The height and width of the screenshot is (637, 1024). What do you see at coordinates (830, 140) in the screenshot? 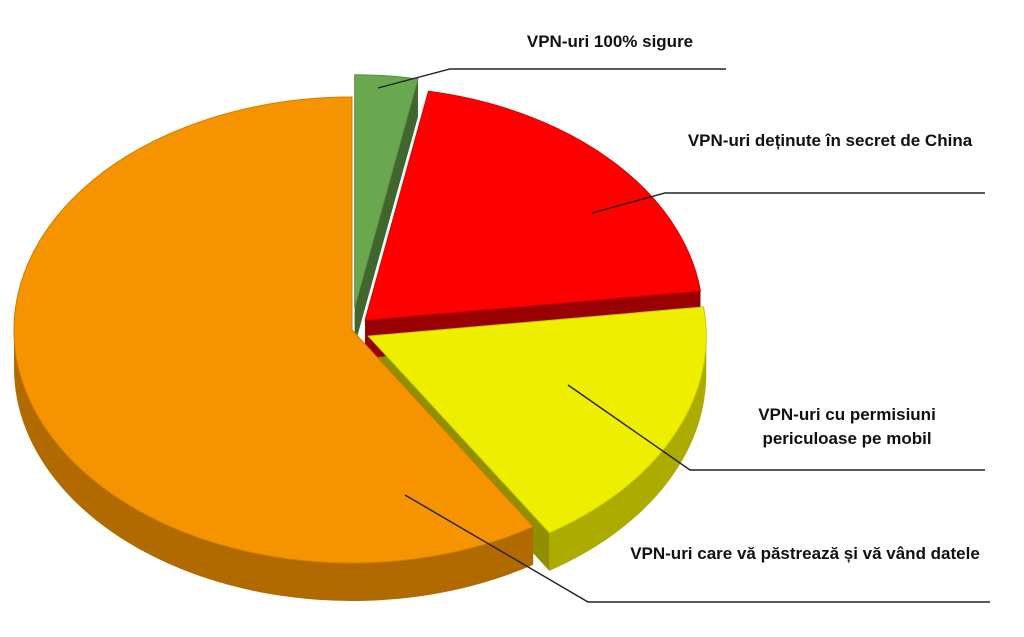
I see `slice-label-china: VPN-uri deținute în secret de China` at bounding box center [830, 140].